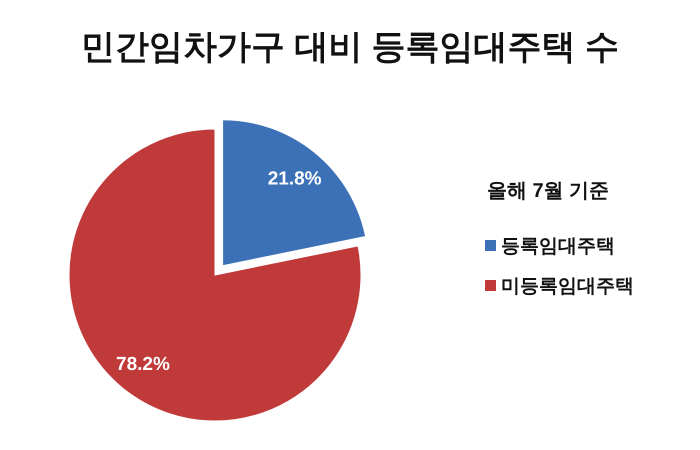 The image size is (700, 450). Describe the element at coordinates (350, 47) in the screenshot. I see `title: 민간임차가구 대비 등록임대주택 수` at that location.